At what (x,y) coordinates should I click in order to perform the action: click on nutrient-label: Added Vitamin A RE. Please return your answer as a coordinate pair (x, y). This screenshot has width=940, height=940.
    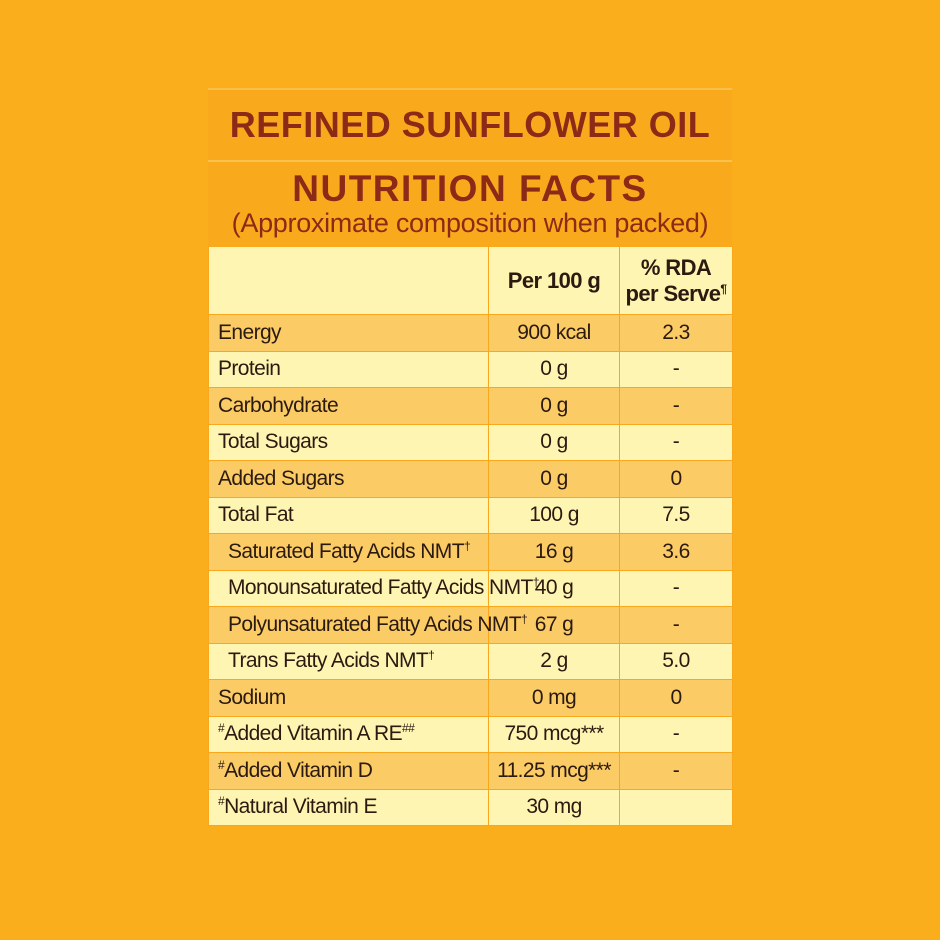
    Looking at the image, I should click on (313, 734).